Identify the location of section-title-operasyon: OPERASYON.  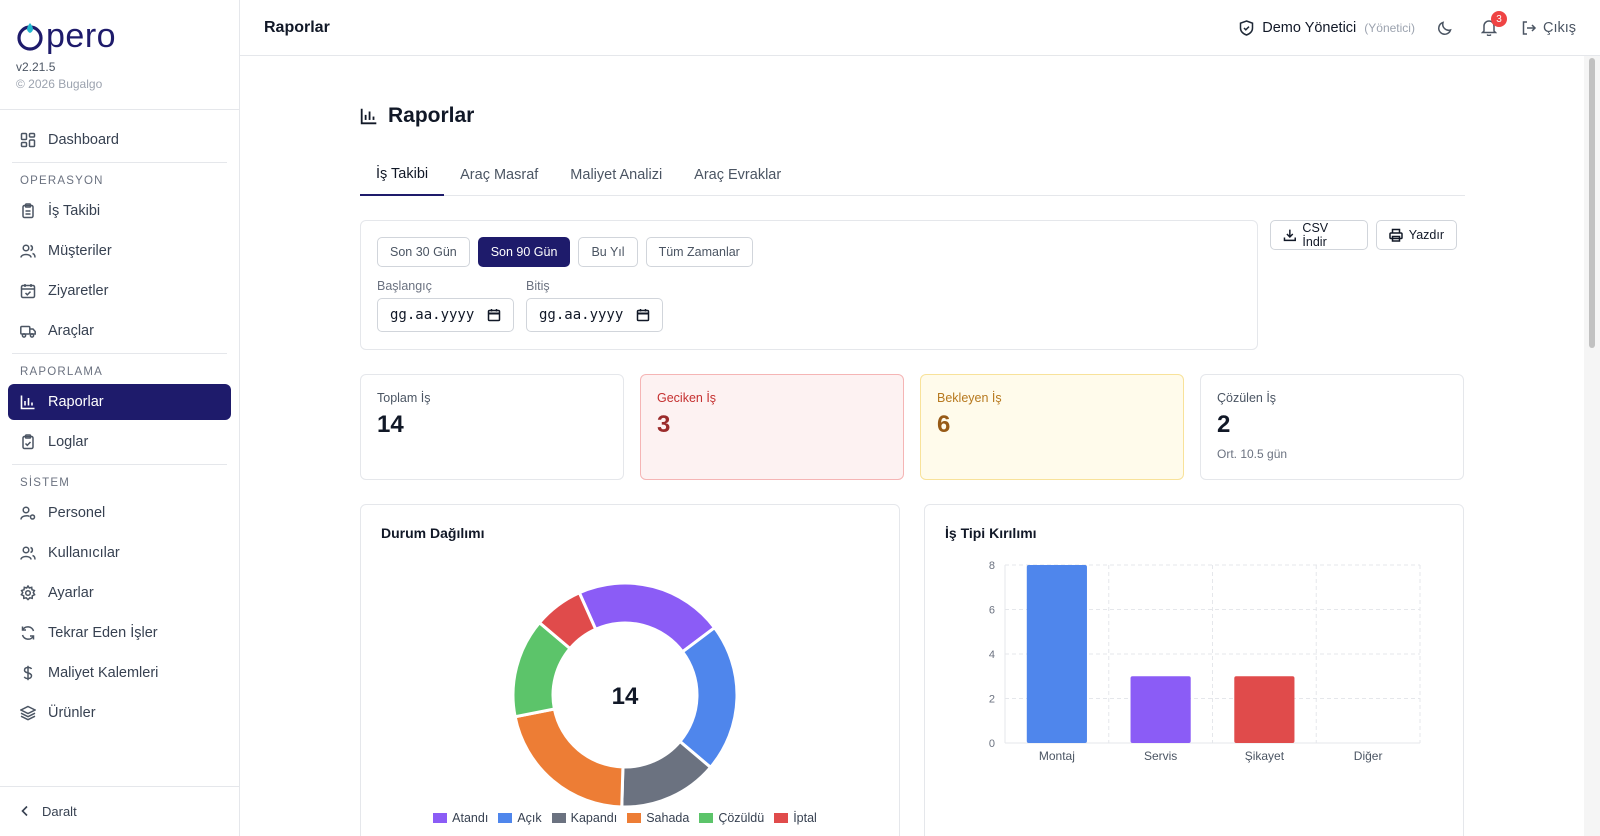
(62, 181).